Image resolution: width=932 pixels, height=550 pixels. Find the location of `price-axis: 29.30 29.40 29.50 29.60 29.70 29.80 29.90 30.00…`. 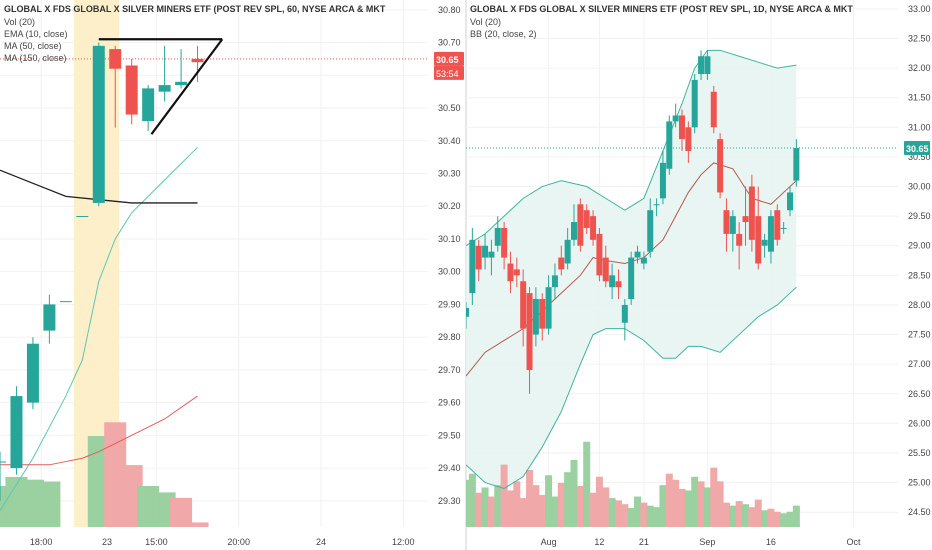

price-axis: 29.30 29.40 29.50 29.60 29.70 29.80 29.90 30.00… is located at coordinates (449, 255).